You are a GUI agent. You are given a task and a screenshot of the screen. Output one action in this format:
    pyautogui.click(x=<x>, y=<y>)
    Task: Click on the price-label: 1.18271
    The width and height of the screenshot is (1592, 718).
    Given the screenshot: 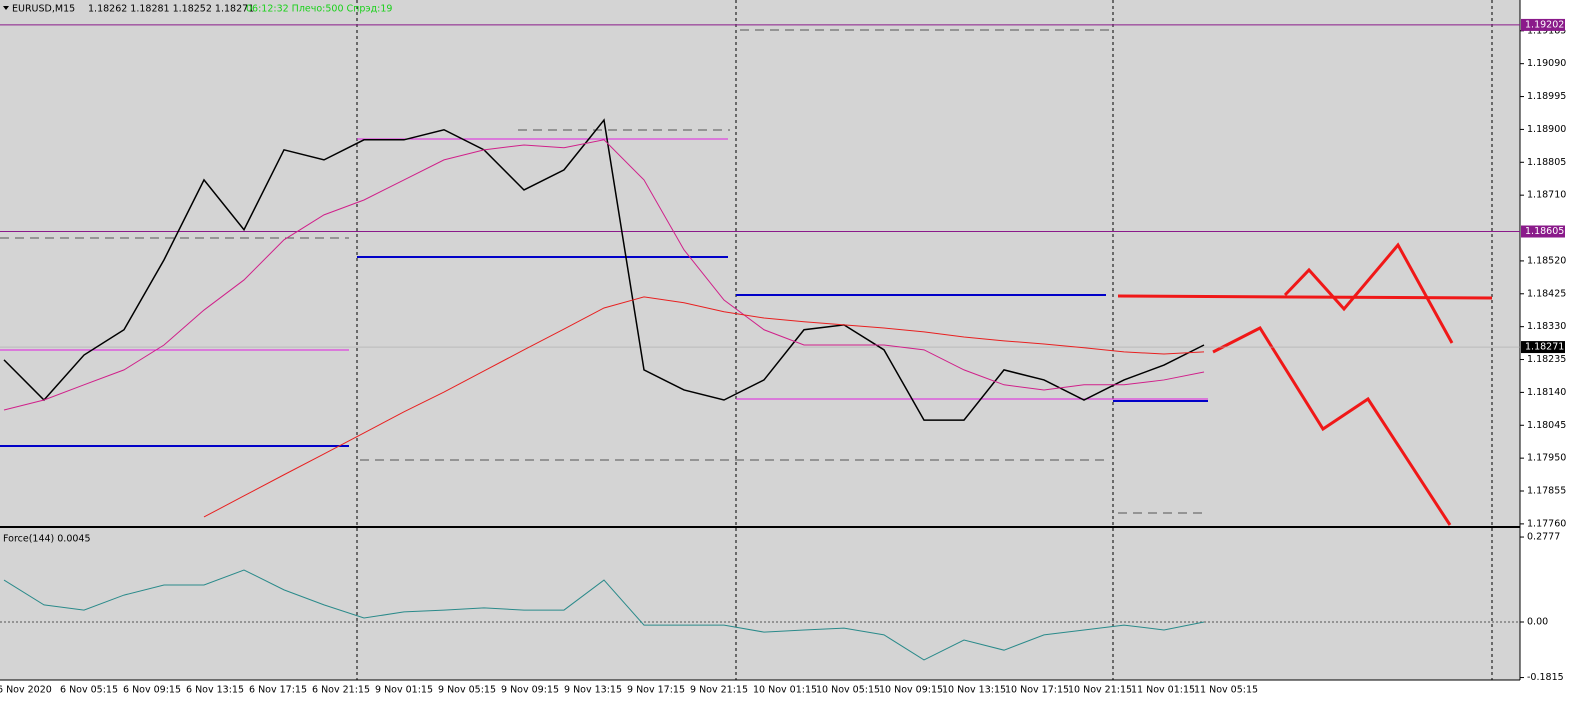 What is the action you would take?
    pyautogui.click(x=1544, y=347)
    